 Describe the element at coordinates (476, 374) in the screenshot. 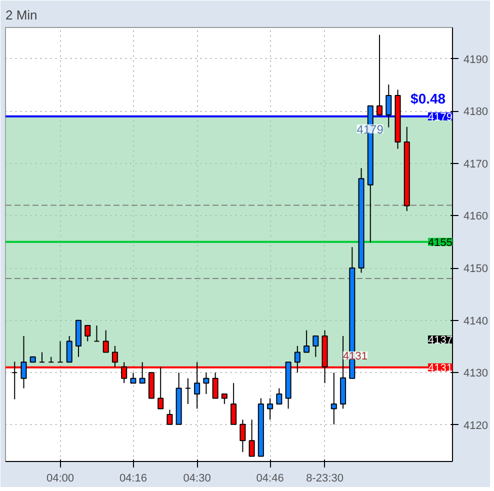

I see `y-tick-label: 4130` at that location.